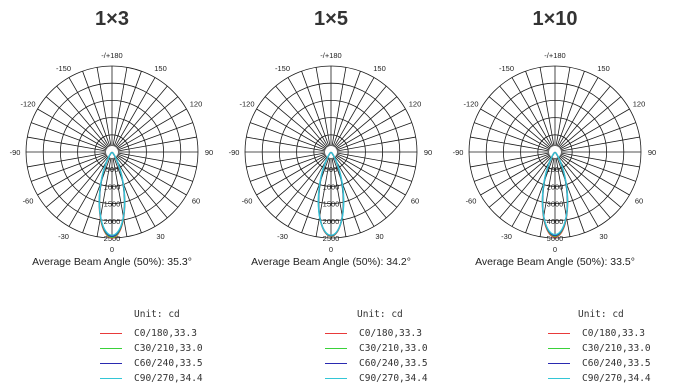  I want to click on legend-label: C0/180,33.3, so click(165, 333).